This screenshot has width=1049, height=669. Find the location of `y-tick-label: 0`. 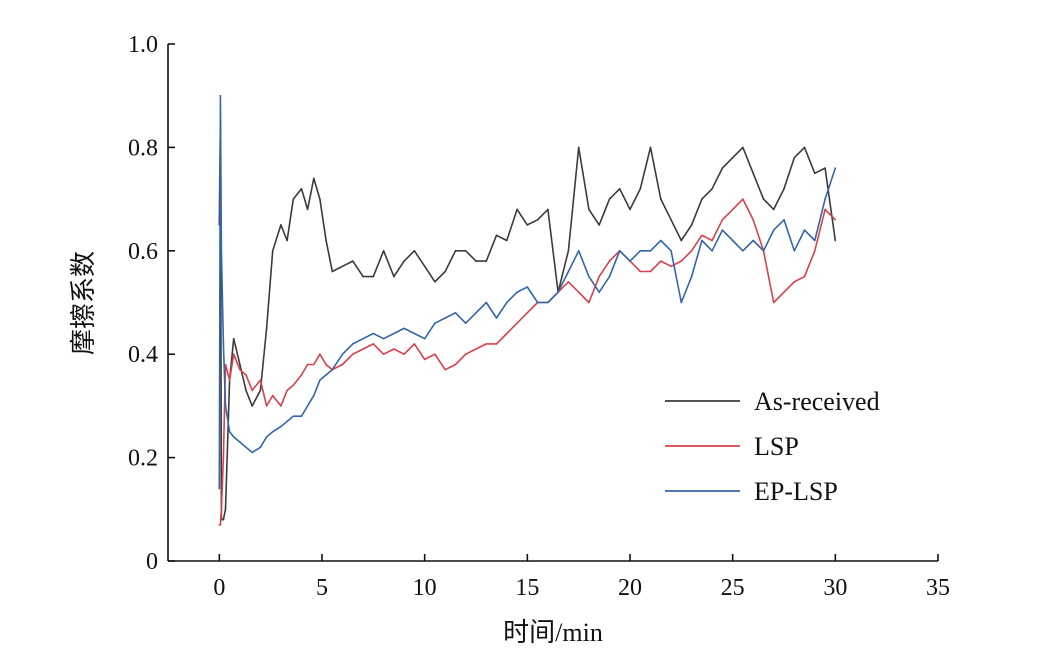

y-tick-label: 0 is located at coordinates (152, 562).